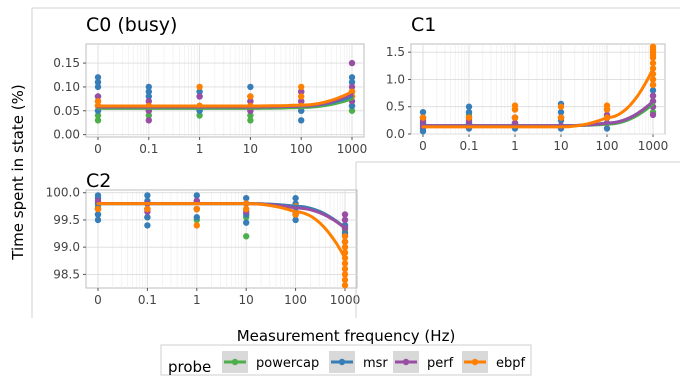 The height and width of the screenshot is (380, 680). I want to click on x-tick-label: 1000, so click(352, 149).